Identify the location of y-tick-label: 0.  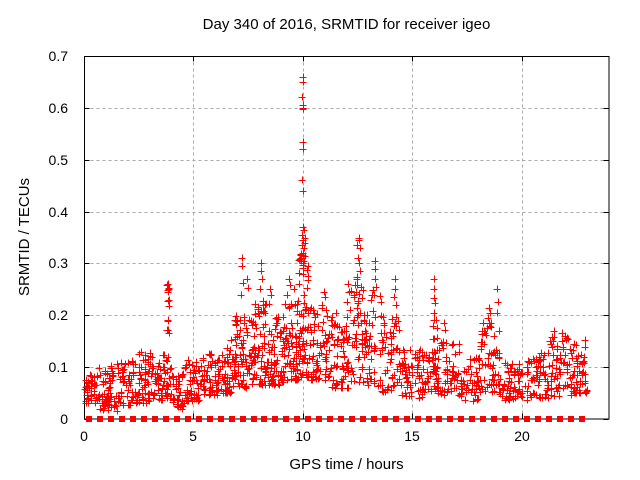
(64, 419).